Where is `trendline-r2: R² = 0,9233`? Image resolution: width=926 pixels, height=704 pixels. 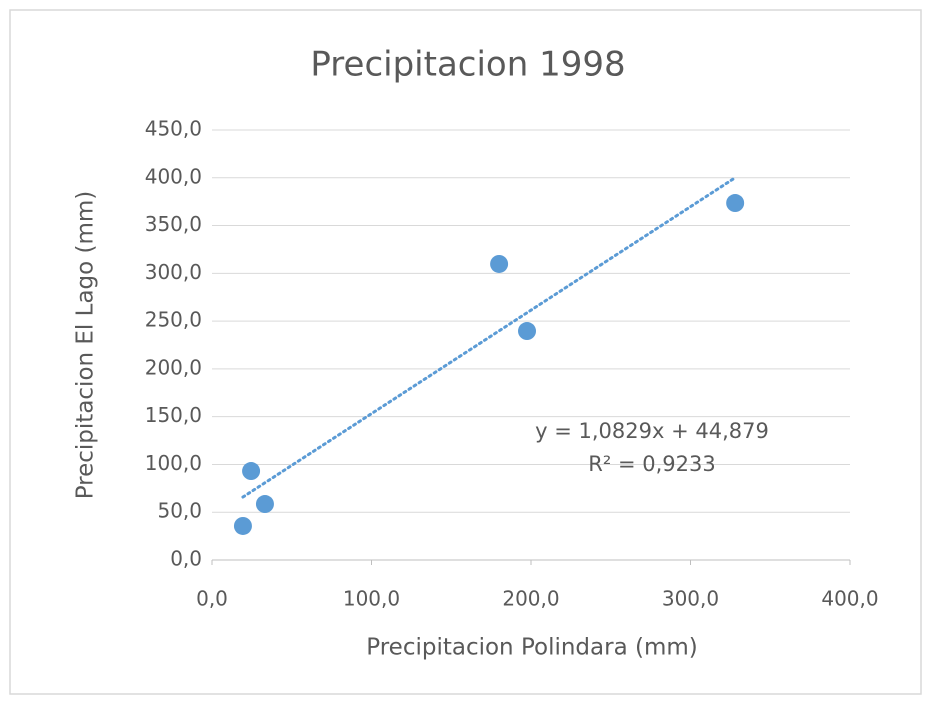
trendline-r2: R² = 0,9233 is located at coordinates (651, 464).